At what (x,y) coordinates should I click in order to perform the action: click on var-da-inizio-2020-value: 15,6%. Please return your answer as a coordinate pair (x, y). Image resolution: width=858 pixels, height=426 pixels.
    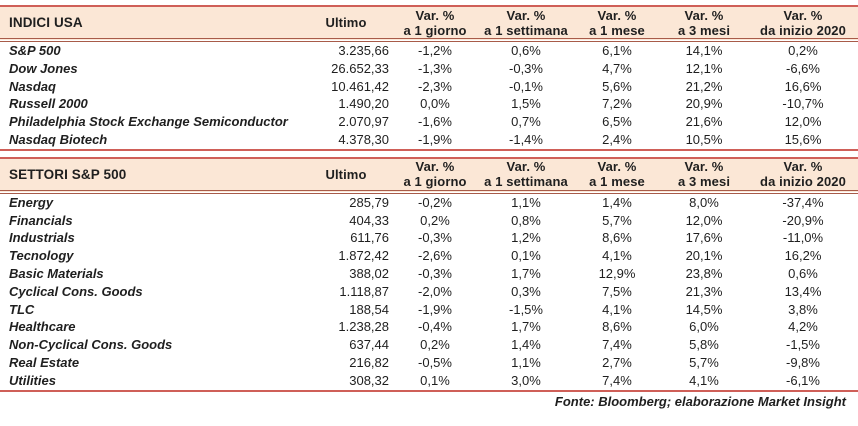
    Looking at the image, I should click on (803, 140).